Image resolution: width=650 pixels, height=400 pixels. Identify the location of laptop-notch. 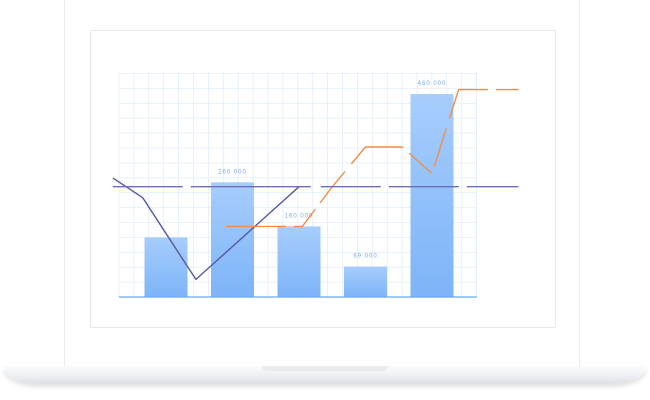
(325, 368).